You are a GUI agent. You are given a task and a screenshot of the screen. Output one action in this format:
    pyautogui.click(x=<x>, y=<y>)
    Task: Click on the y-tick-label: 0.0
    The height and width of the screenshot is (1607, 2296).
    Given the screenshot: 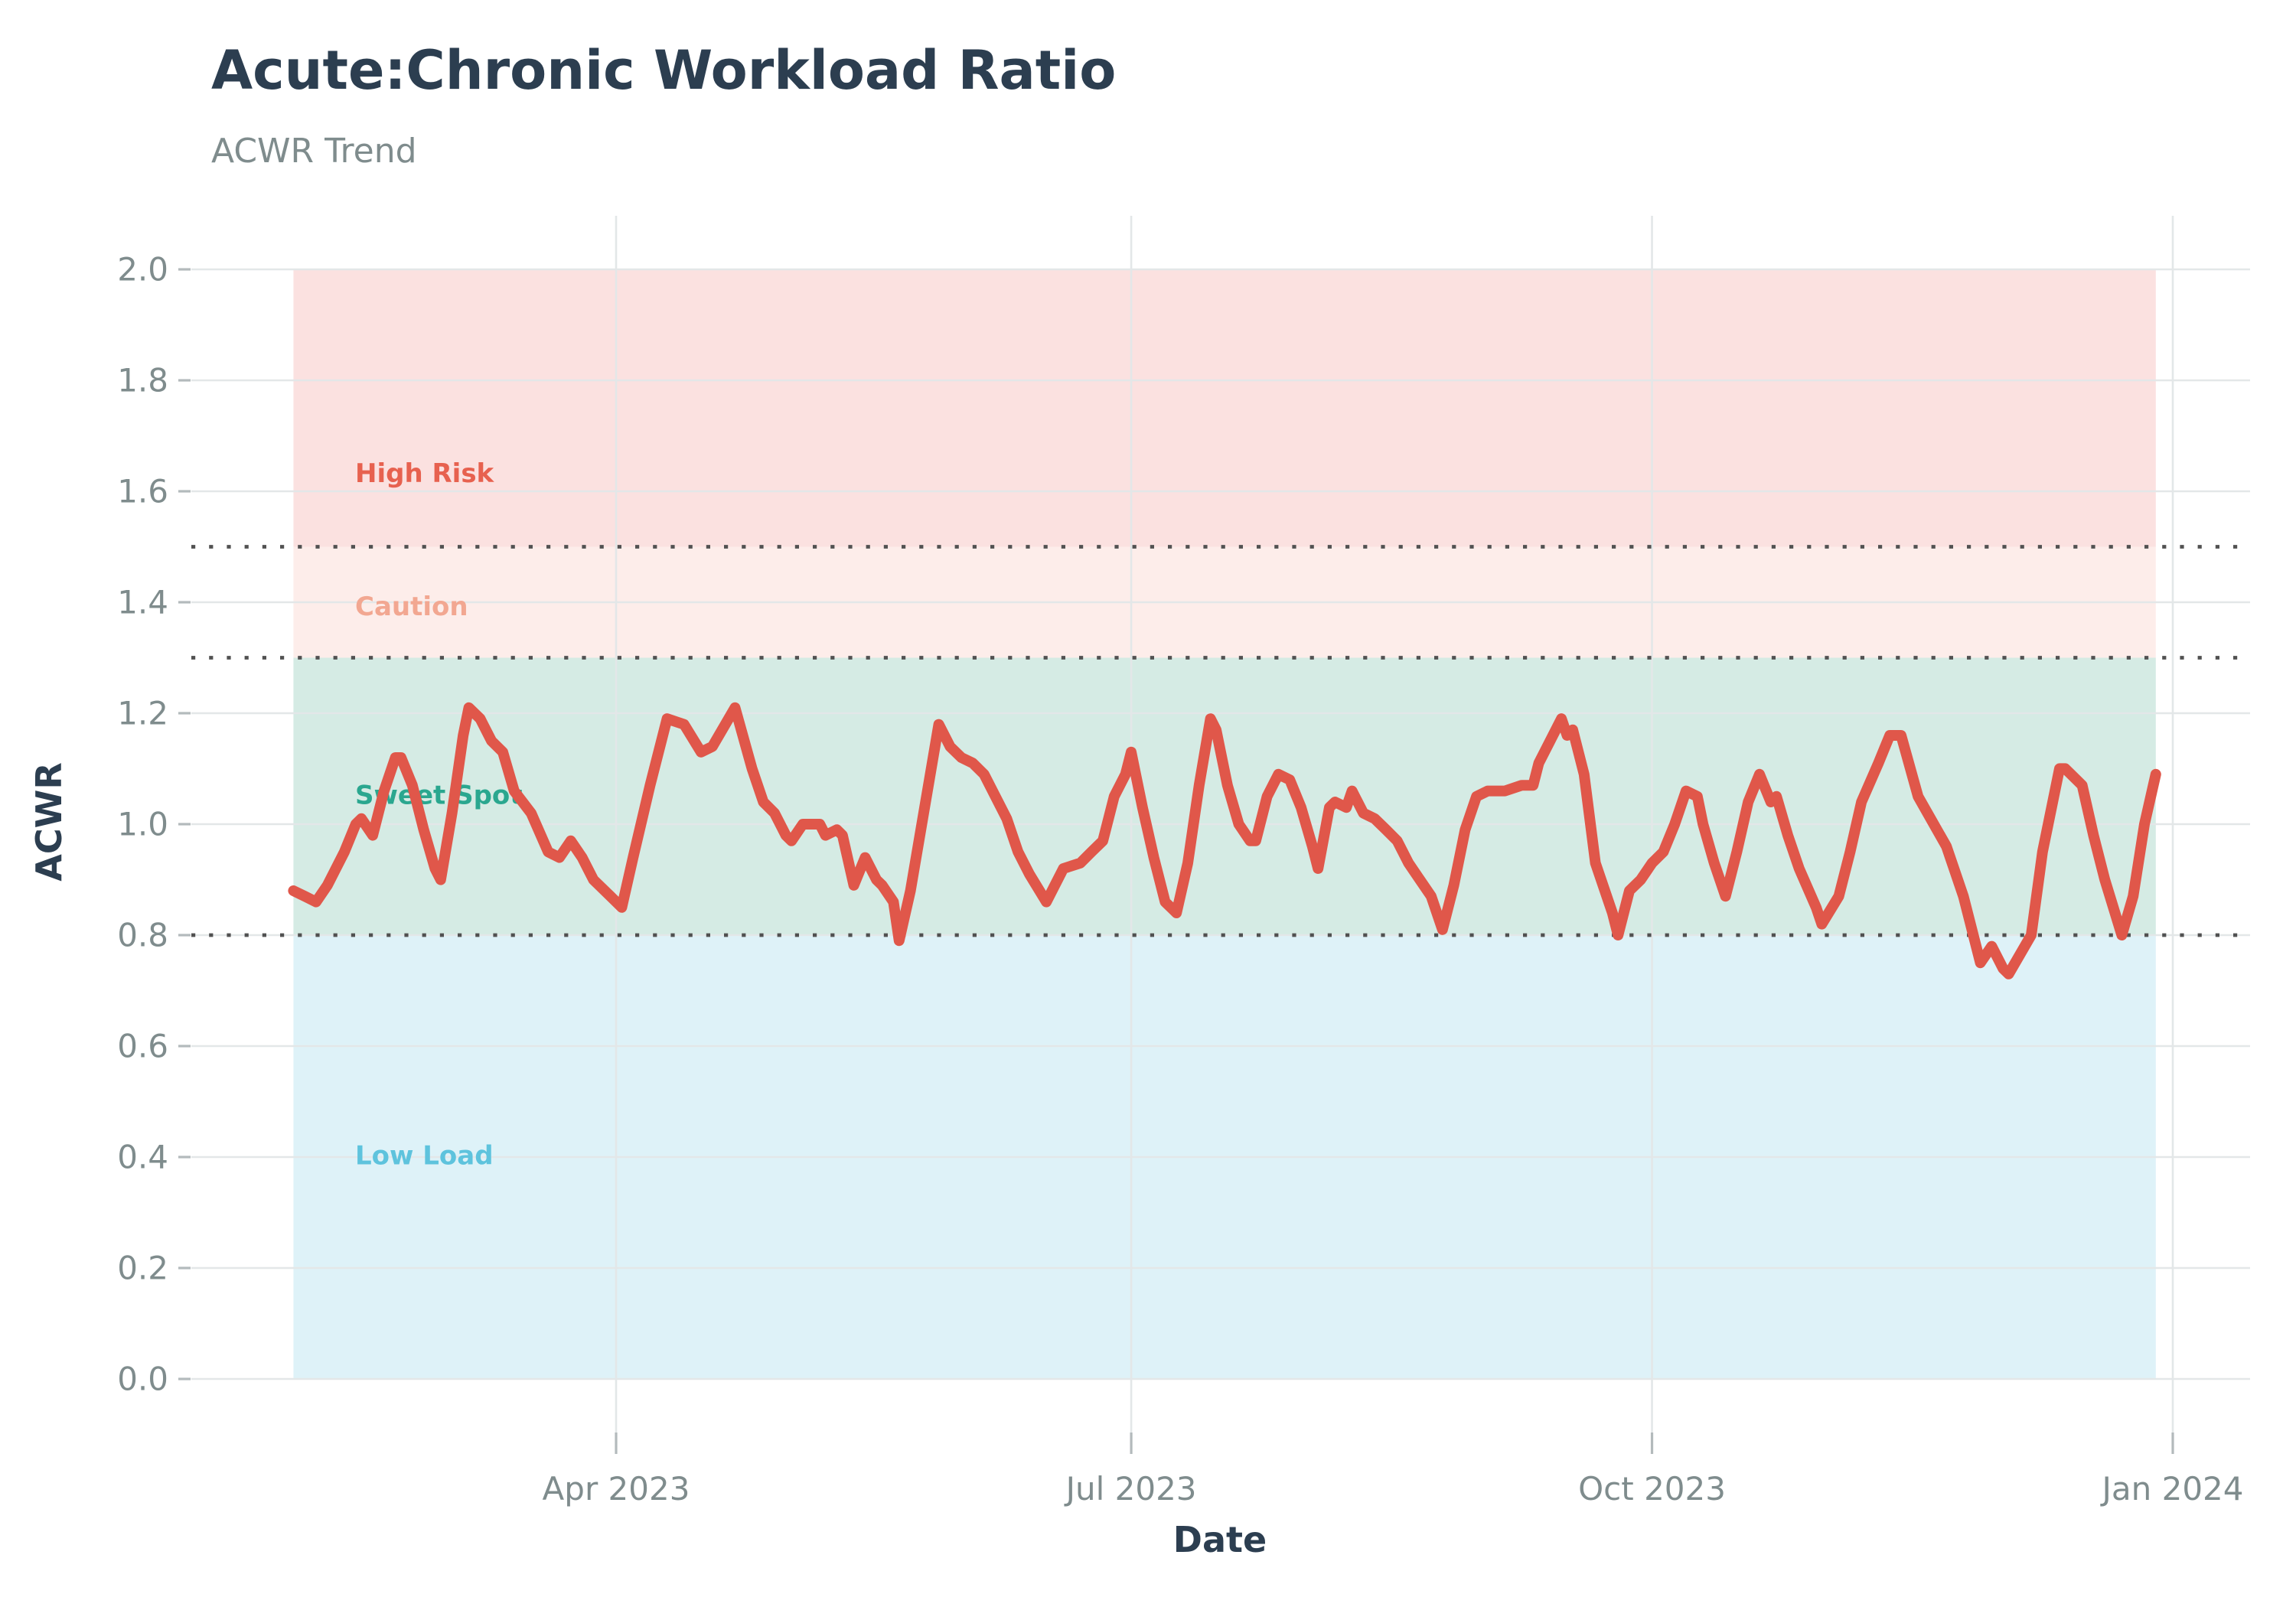 What is the action you would take?
    pyautogui.click(x=142, y=1379)
    